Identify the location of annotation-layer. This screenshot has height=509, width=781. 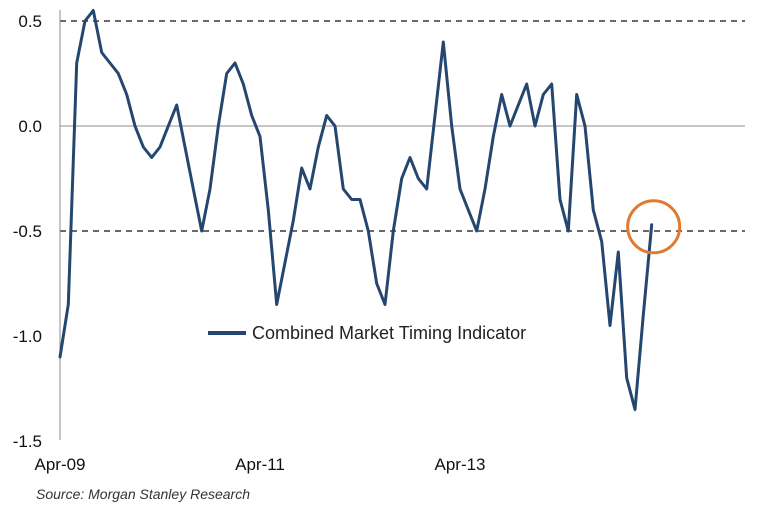
(654, 227).